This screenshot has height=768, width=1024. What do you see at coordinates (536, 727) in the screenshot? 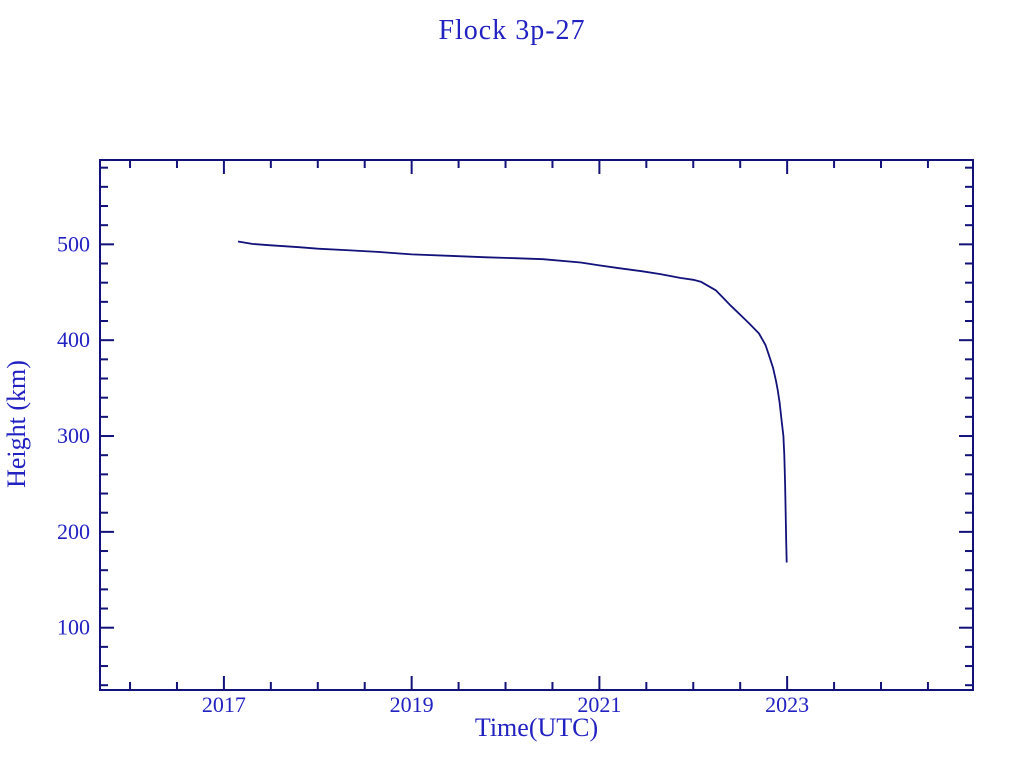
I see `x-axis-label: Time(UTC)` at bounding box center [536, 727].